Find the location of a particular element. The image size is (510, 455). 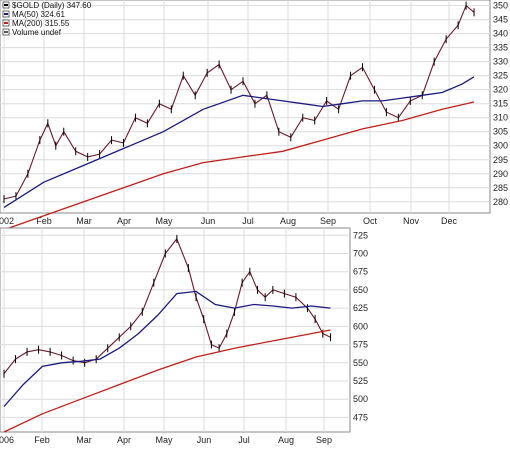

y-tick-label: 725 is located at coordinates (360, 235).